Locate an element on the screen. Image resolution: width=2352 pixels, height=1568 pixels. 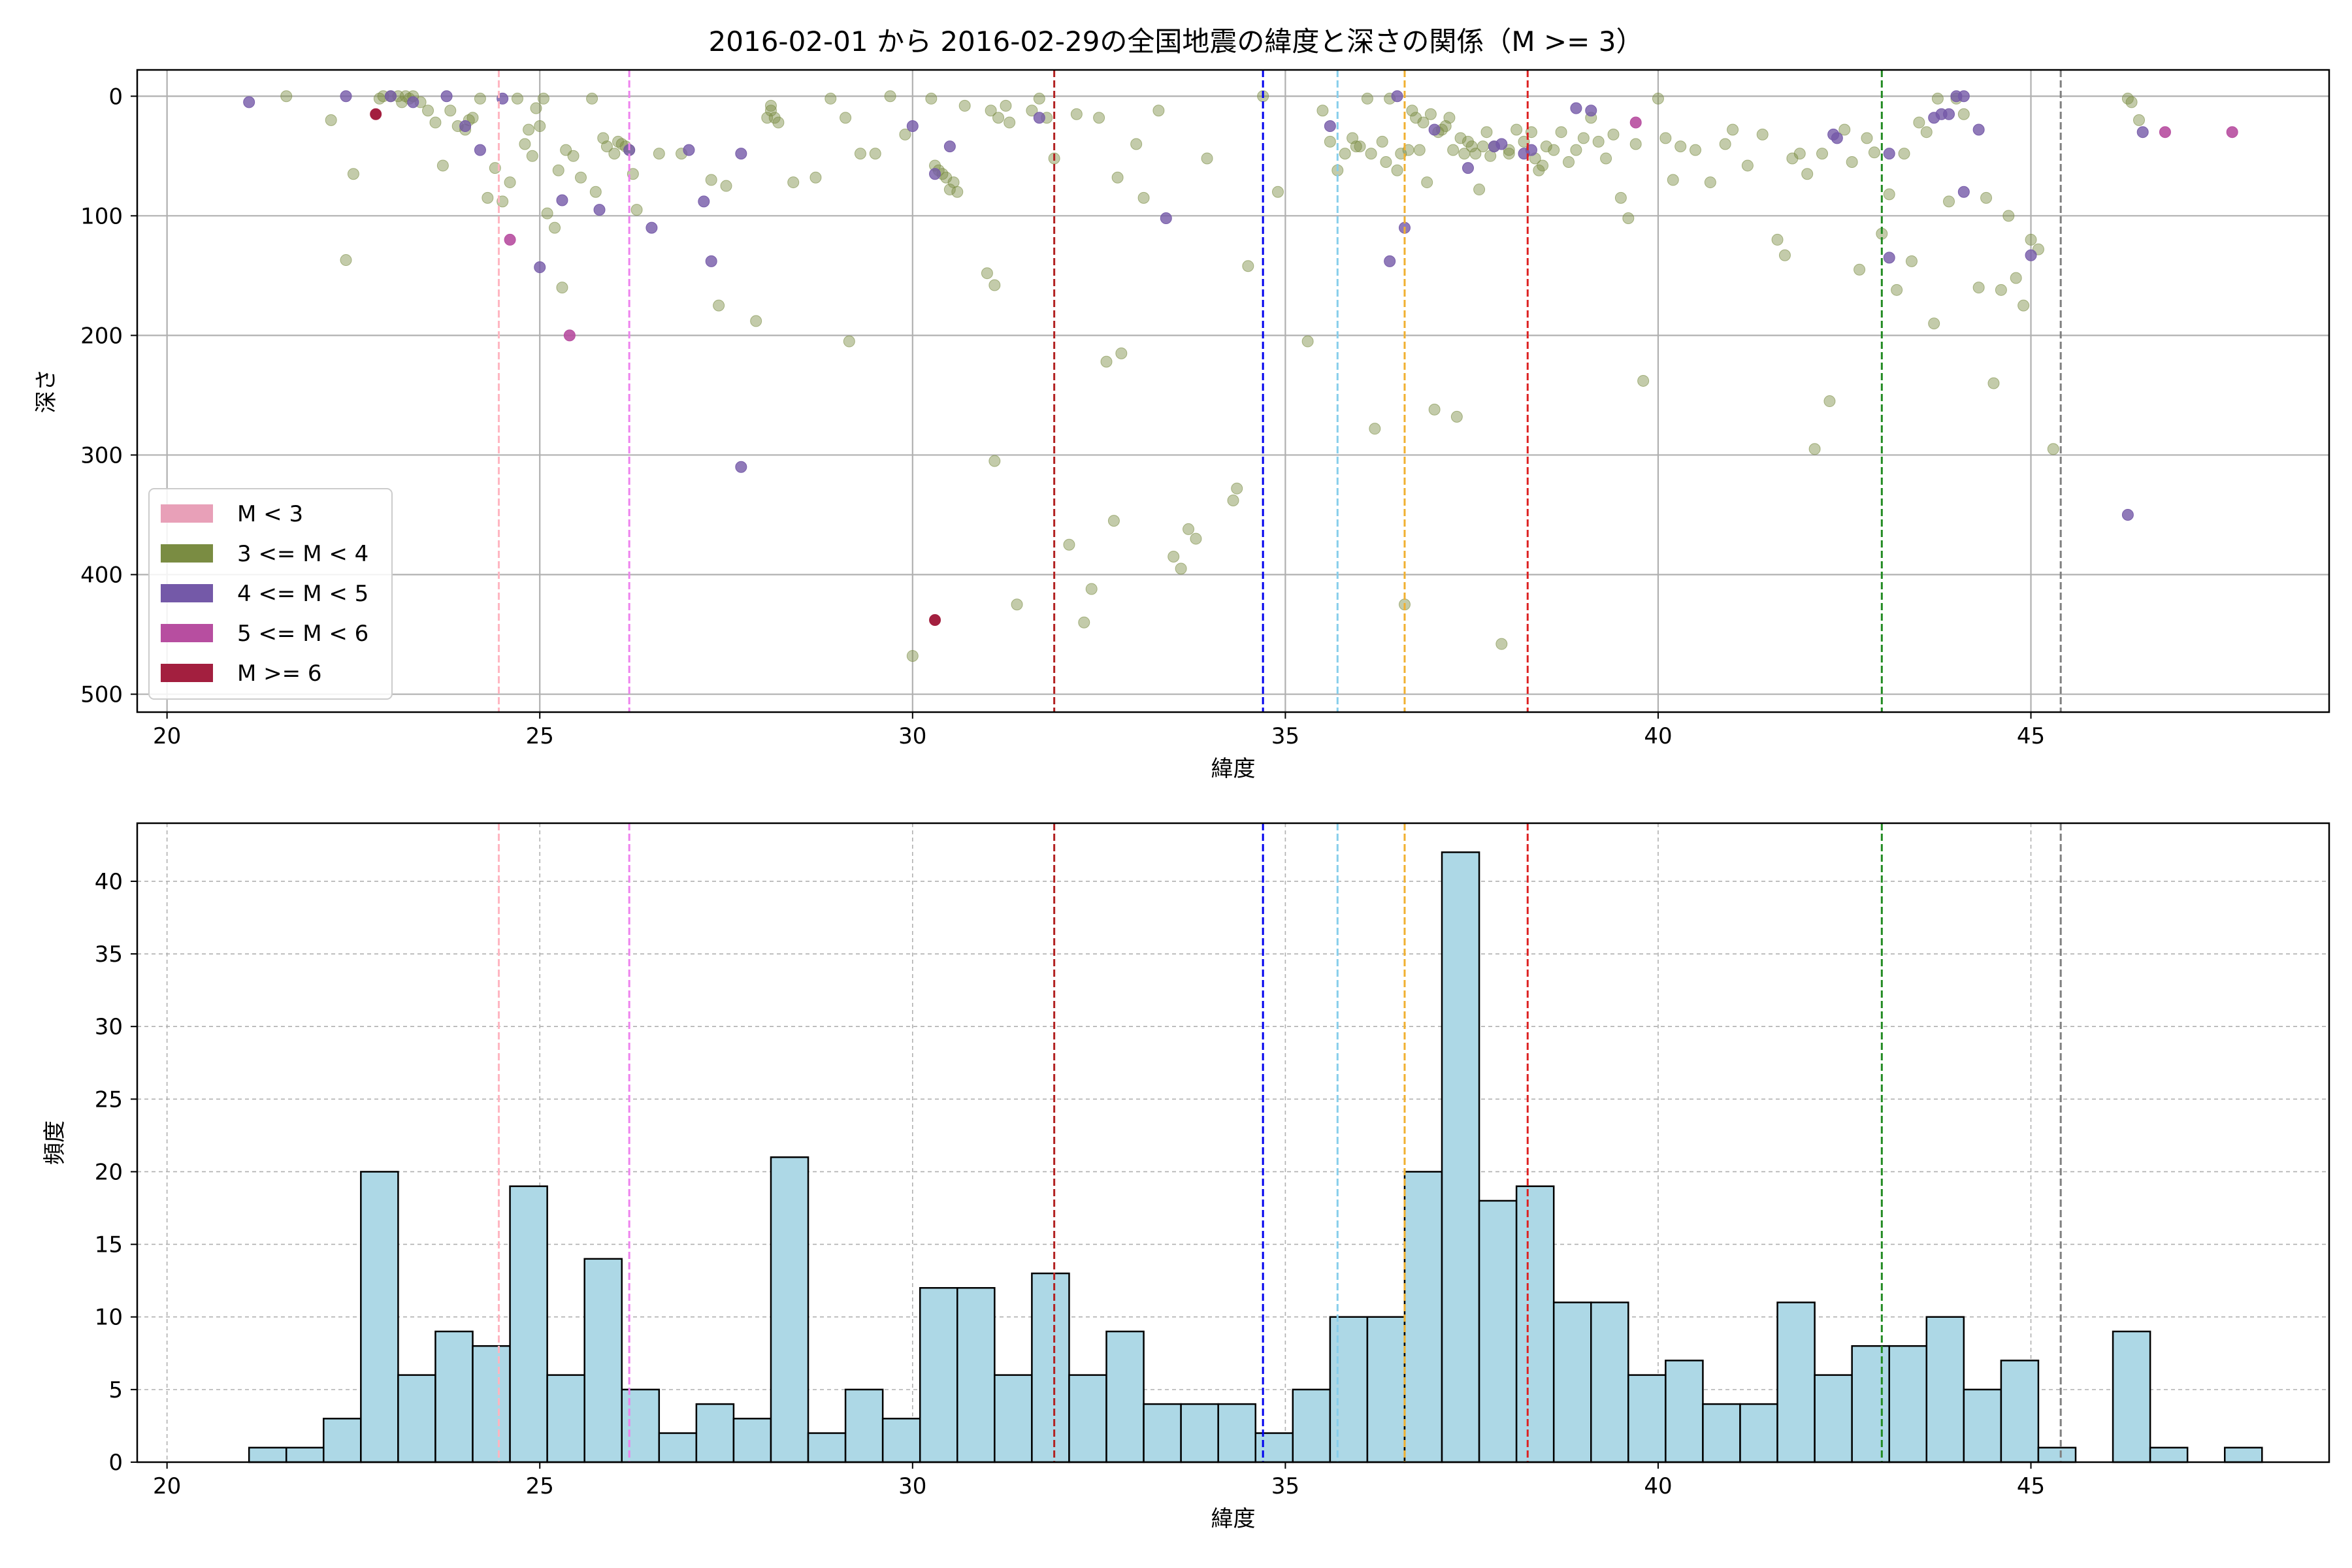
legend-frame is located at coordinates (270, 594).